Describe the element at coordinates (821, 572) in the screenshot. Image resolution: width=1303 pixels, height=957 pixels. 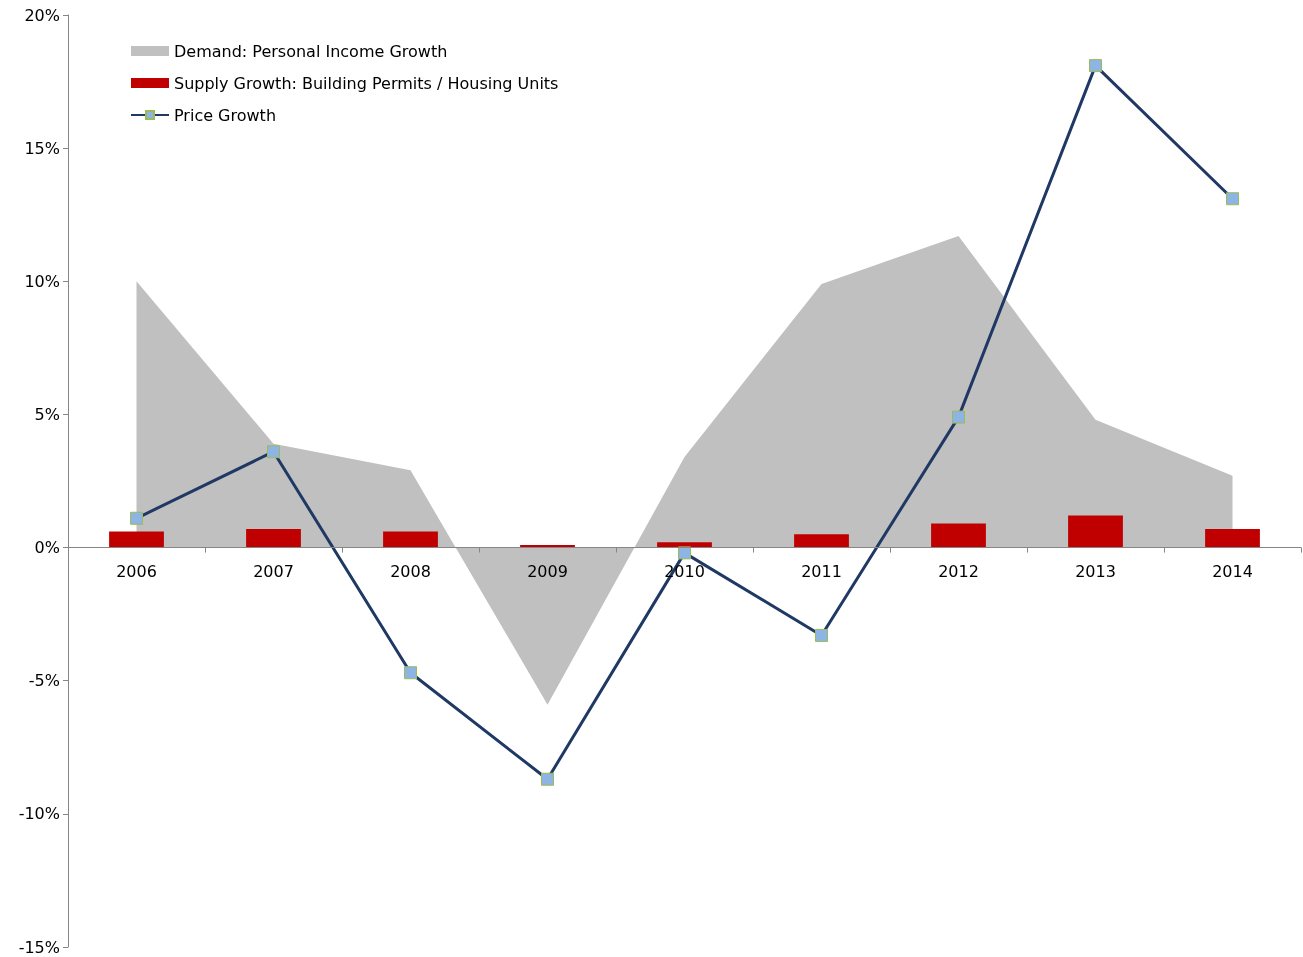
I see `x-tick-label: 2011` at that location.